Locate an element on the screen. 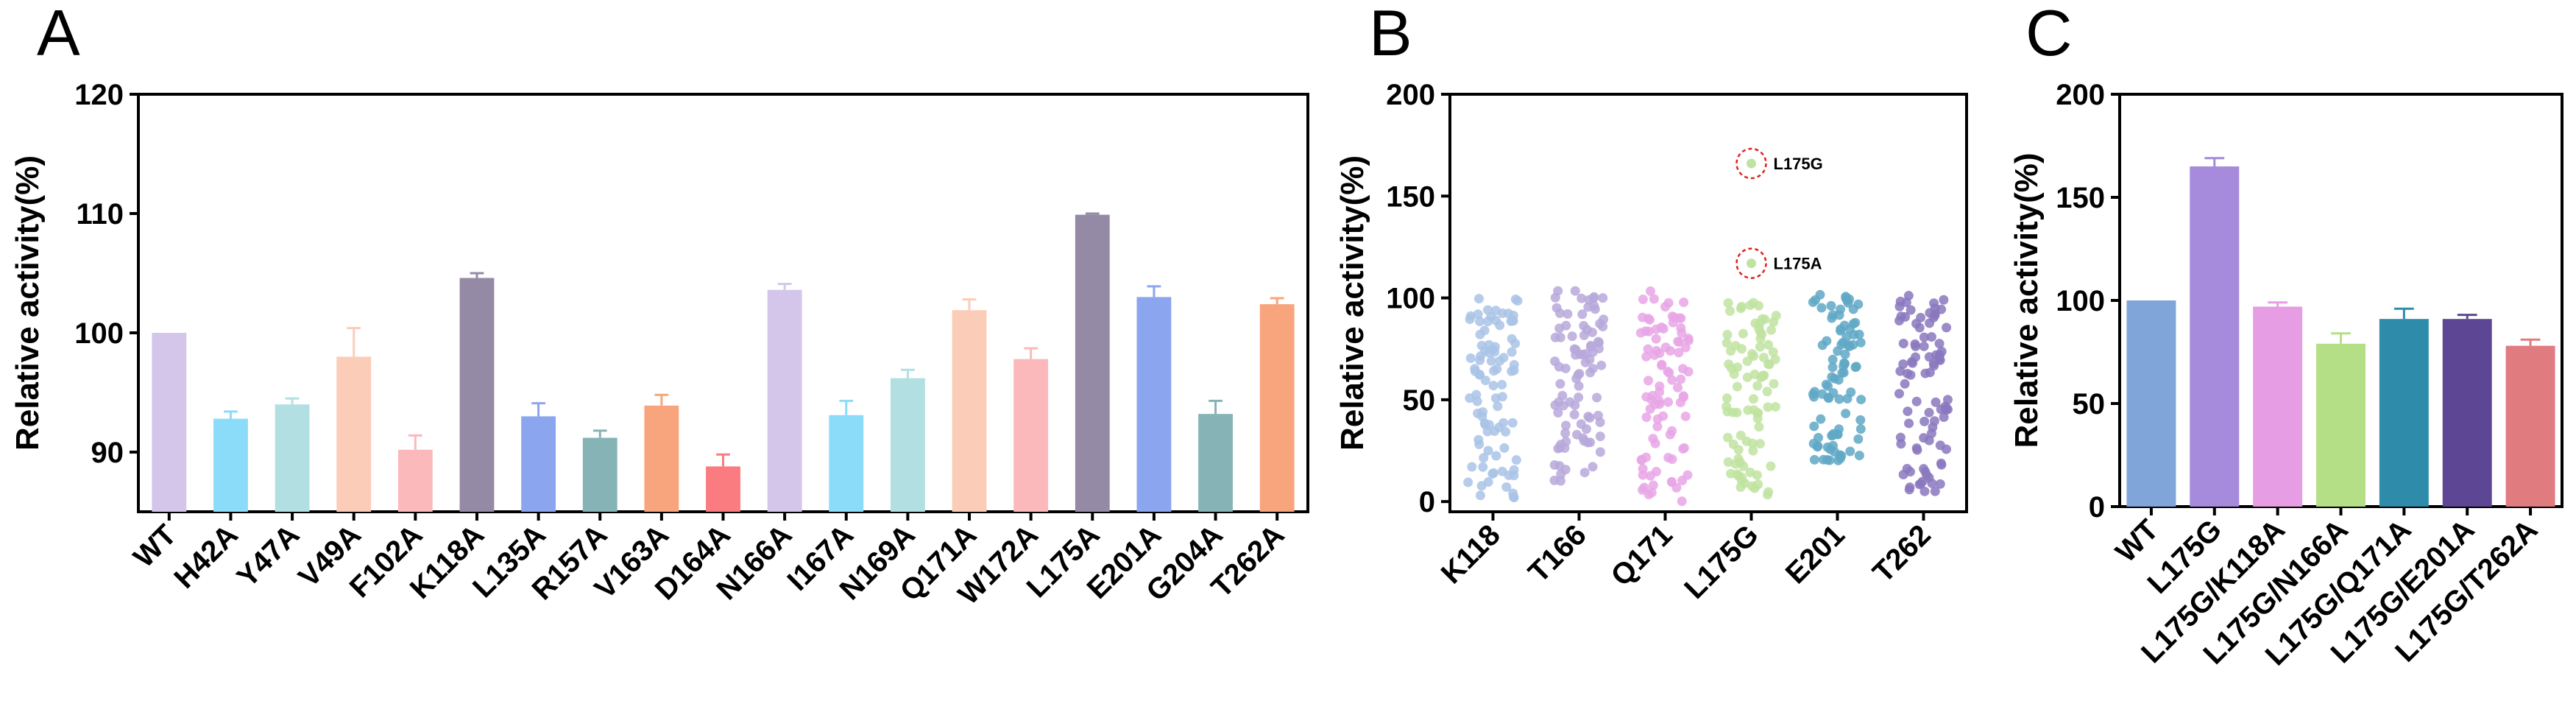 This screenshot has width=2576, height=701. x-tick-label: E201 is located at coordinates (1815, 554).